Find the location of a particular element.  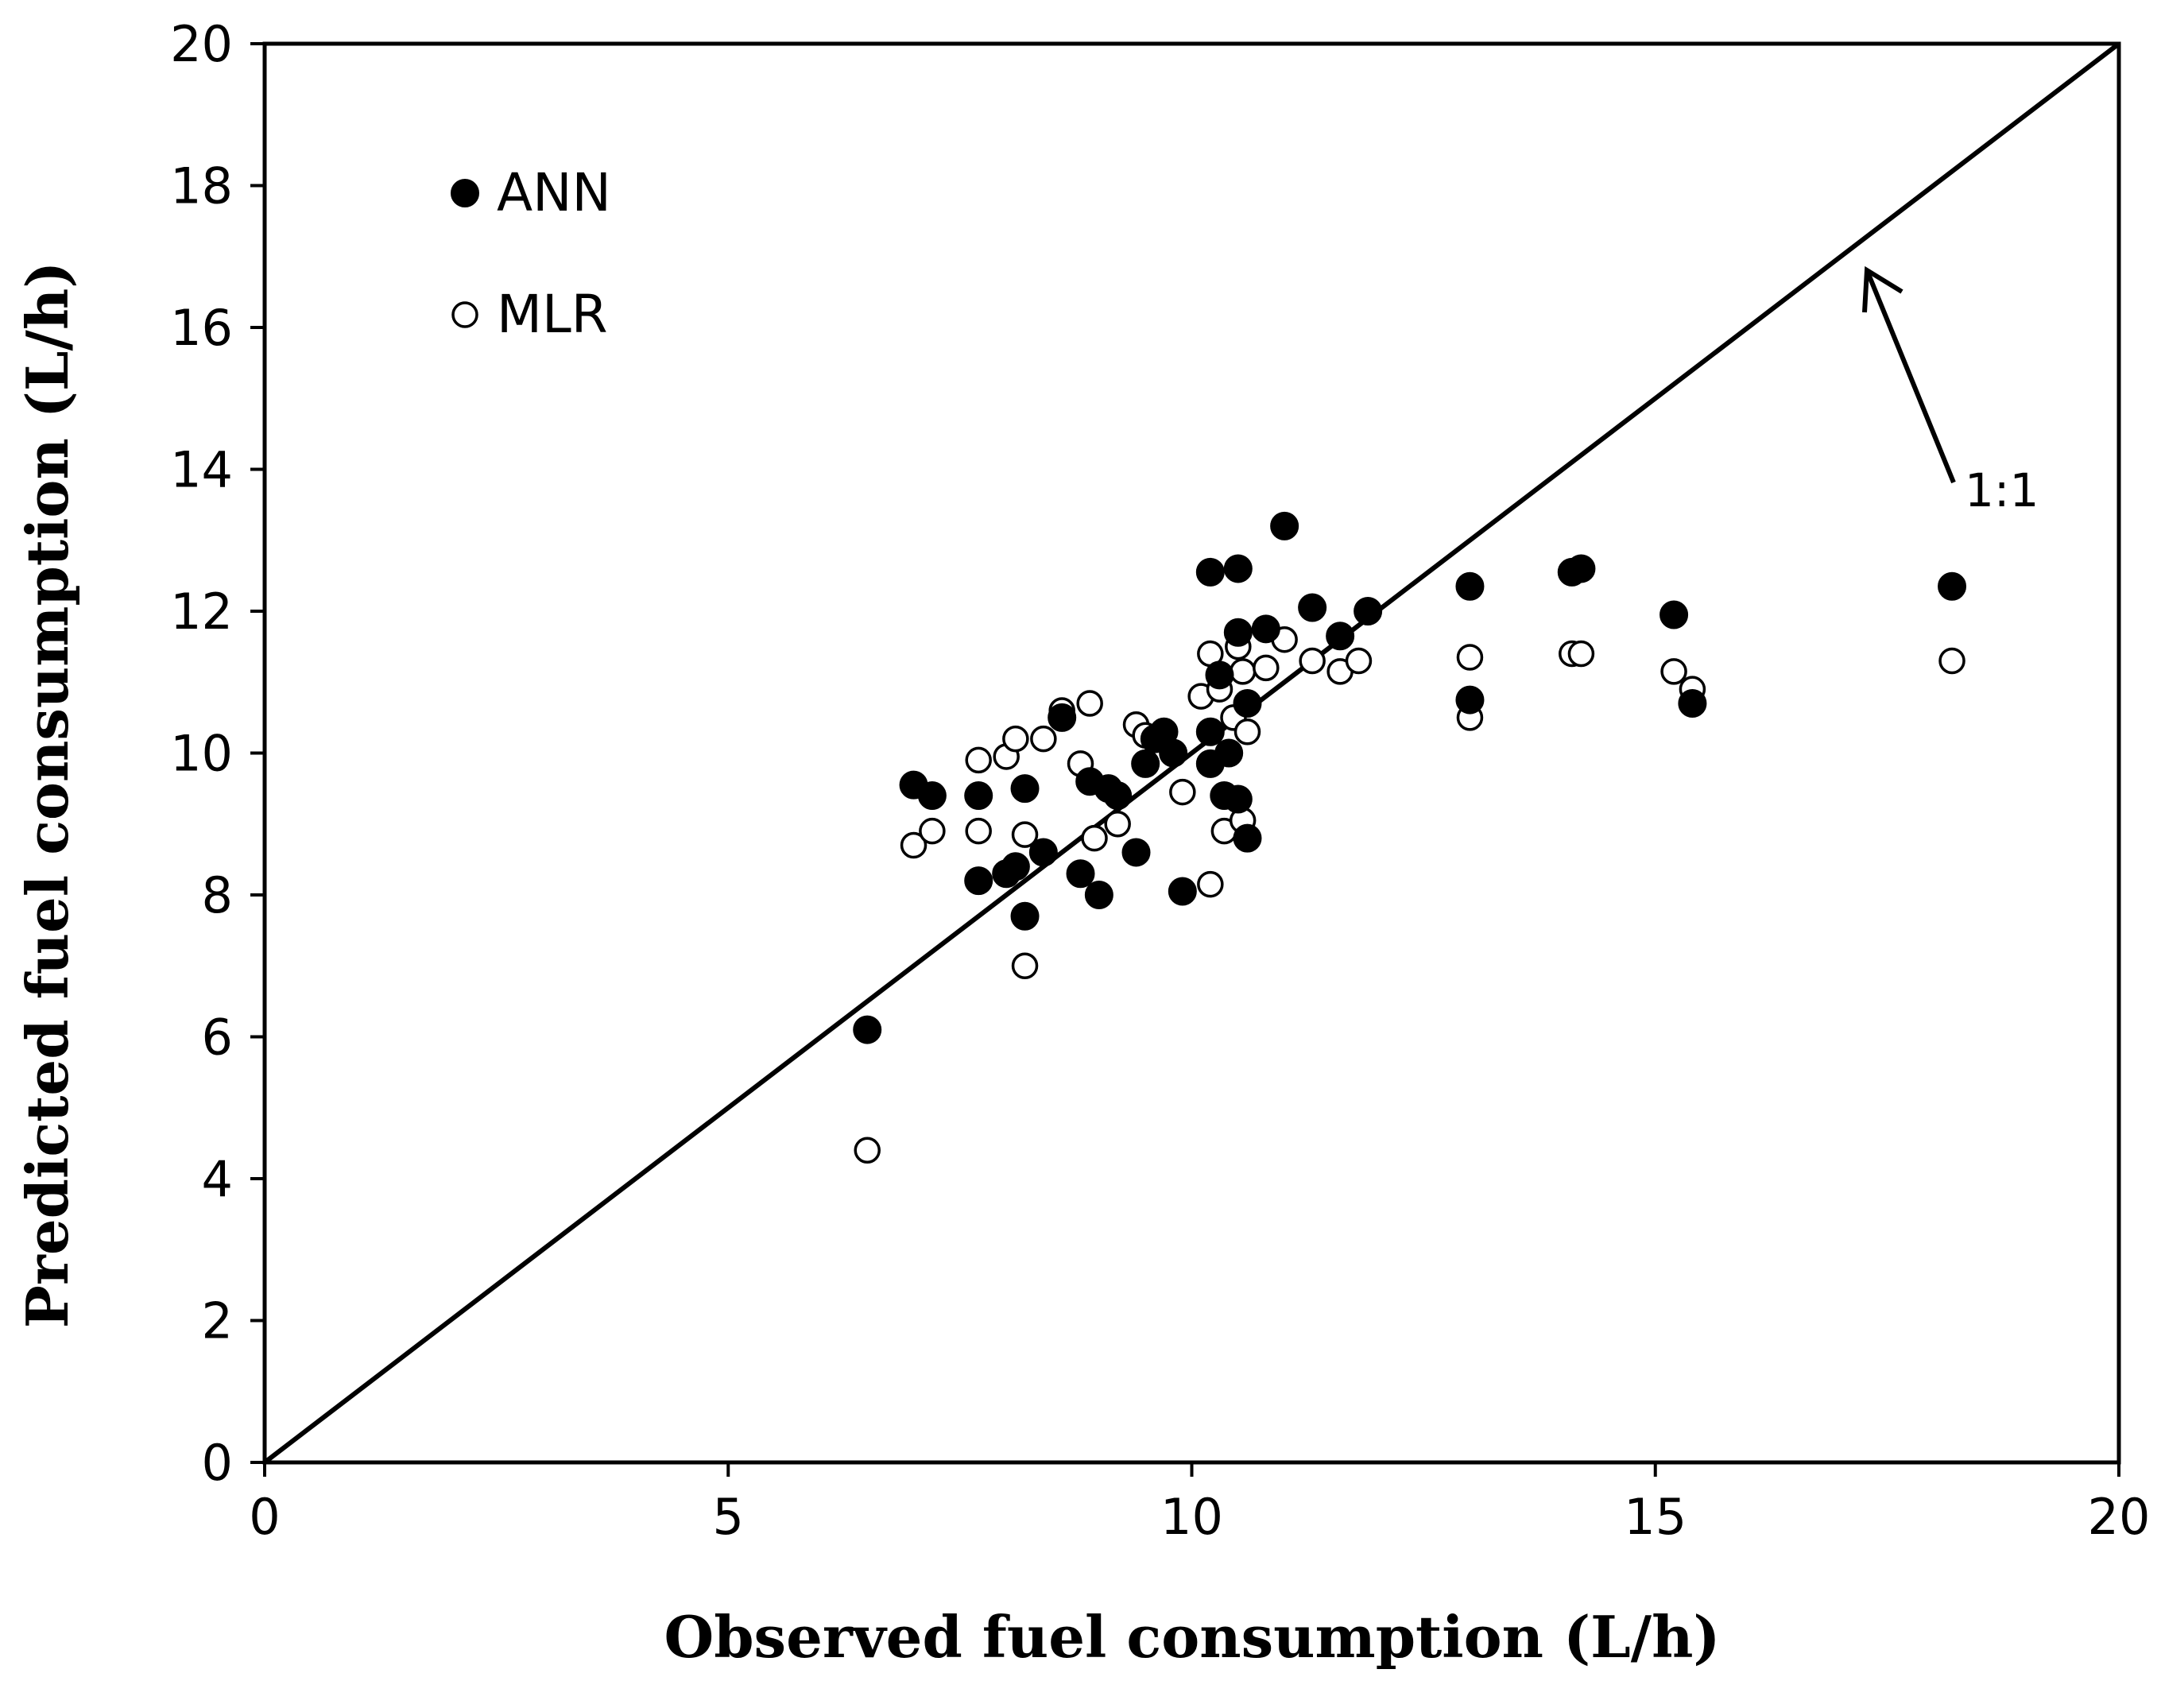

legend-marker-mlr is located at coordinates (464, 314).